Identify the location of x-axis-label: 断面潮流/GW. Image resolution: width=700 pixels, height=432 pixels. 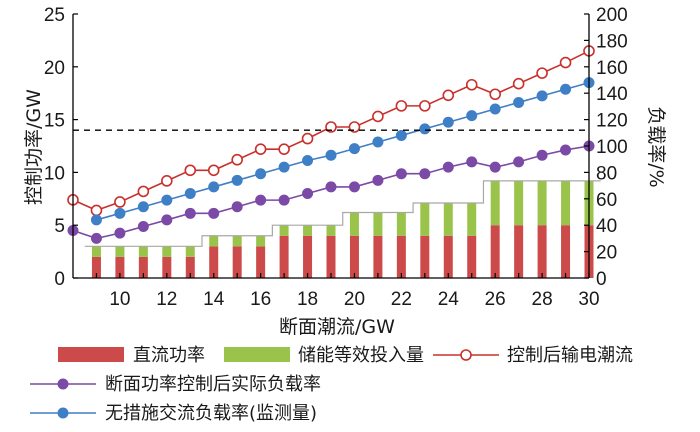
(337, 327).